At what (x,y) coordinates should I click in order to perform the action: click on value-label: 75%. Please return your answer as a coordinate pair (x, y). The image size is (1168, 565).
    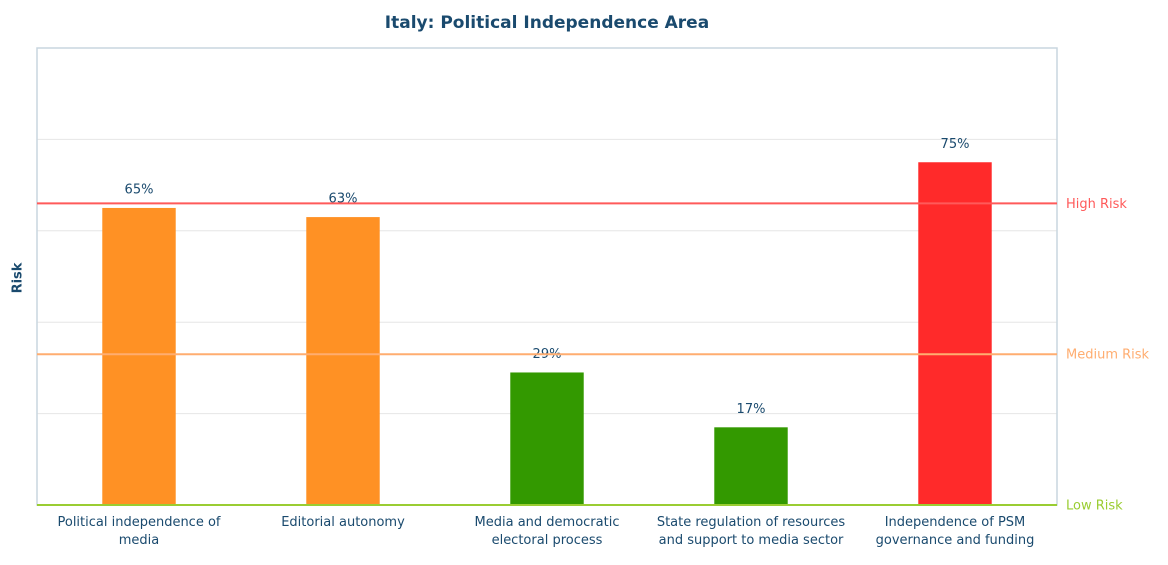
    Looking at the image, I should click on (955, 144).